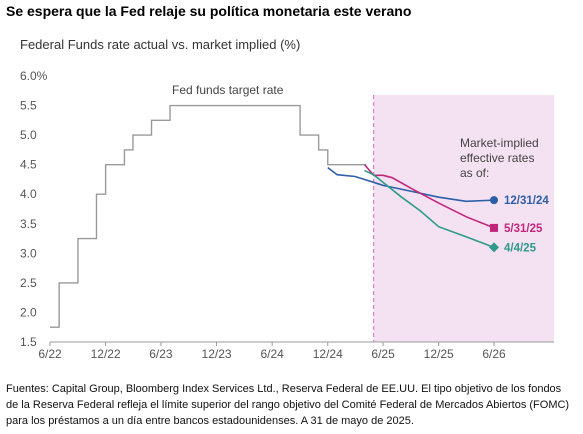 The image size is (583, 434). Describe the element at coordinates (494, 227) in the screenshot. I see `series-end-marker-square` at that location.